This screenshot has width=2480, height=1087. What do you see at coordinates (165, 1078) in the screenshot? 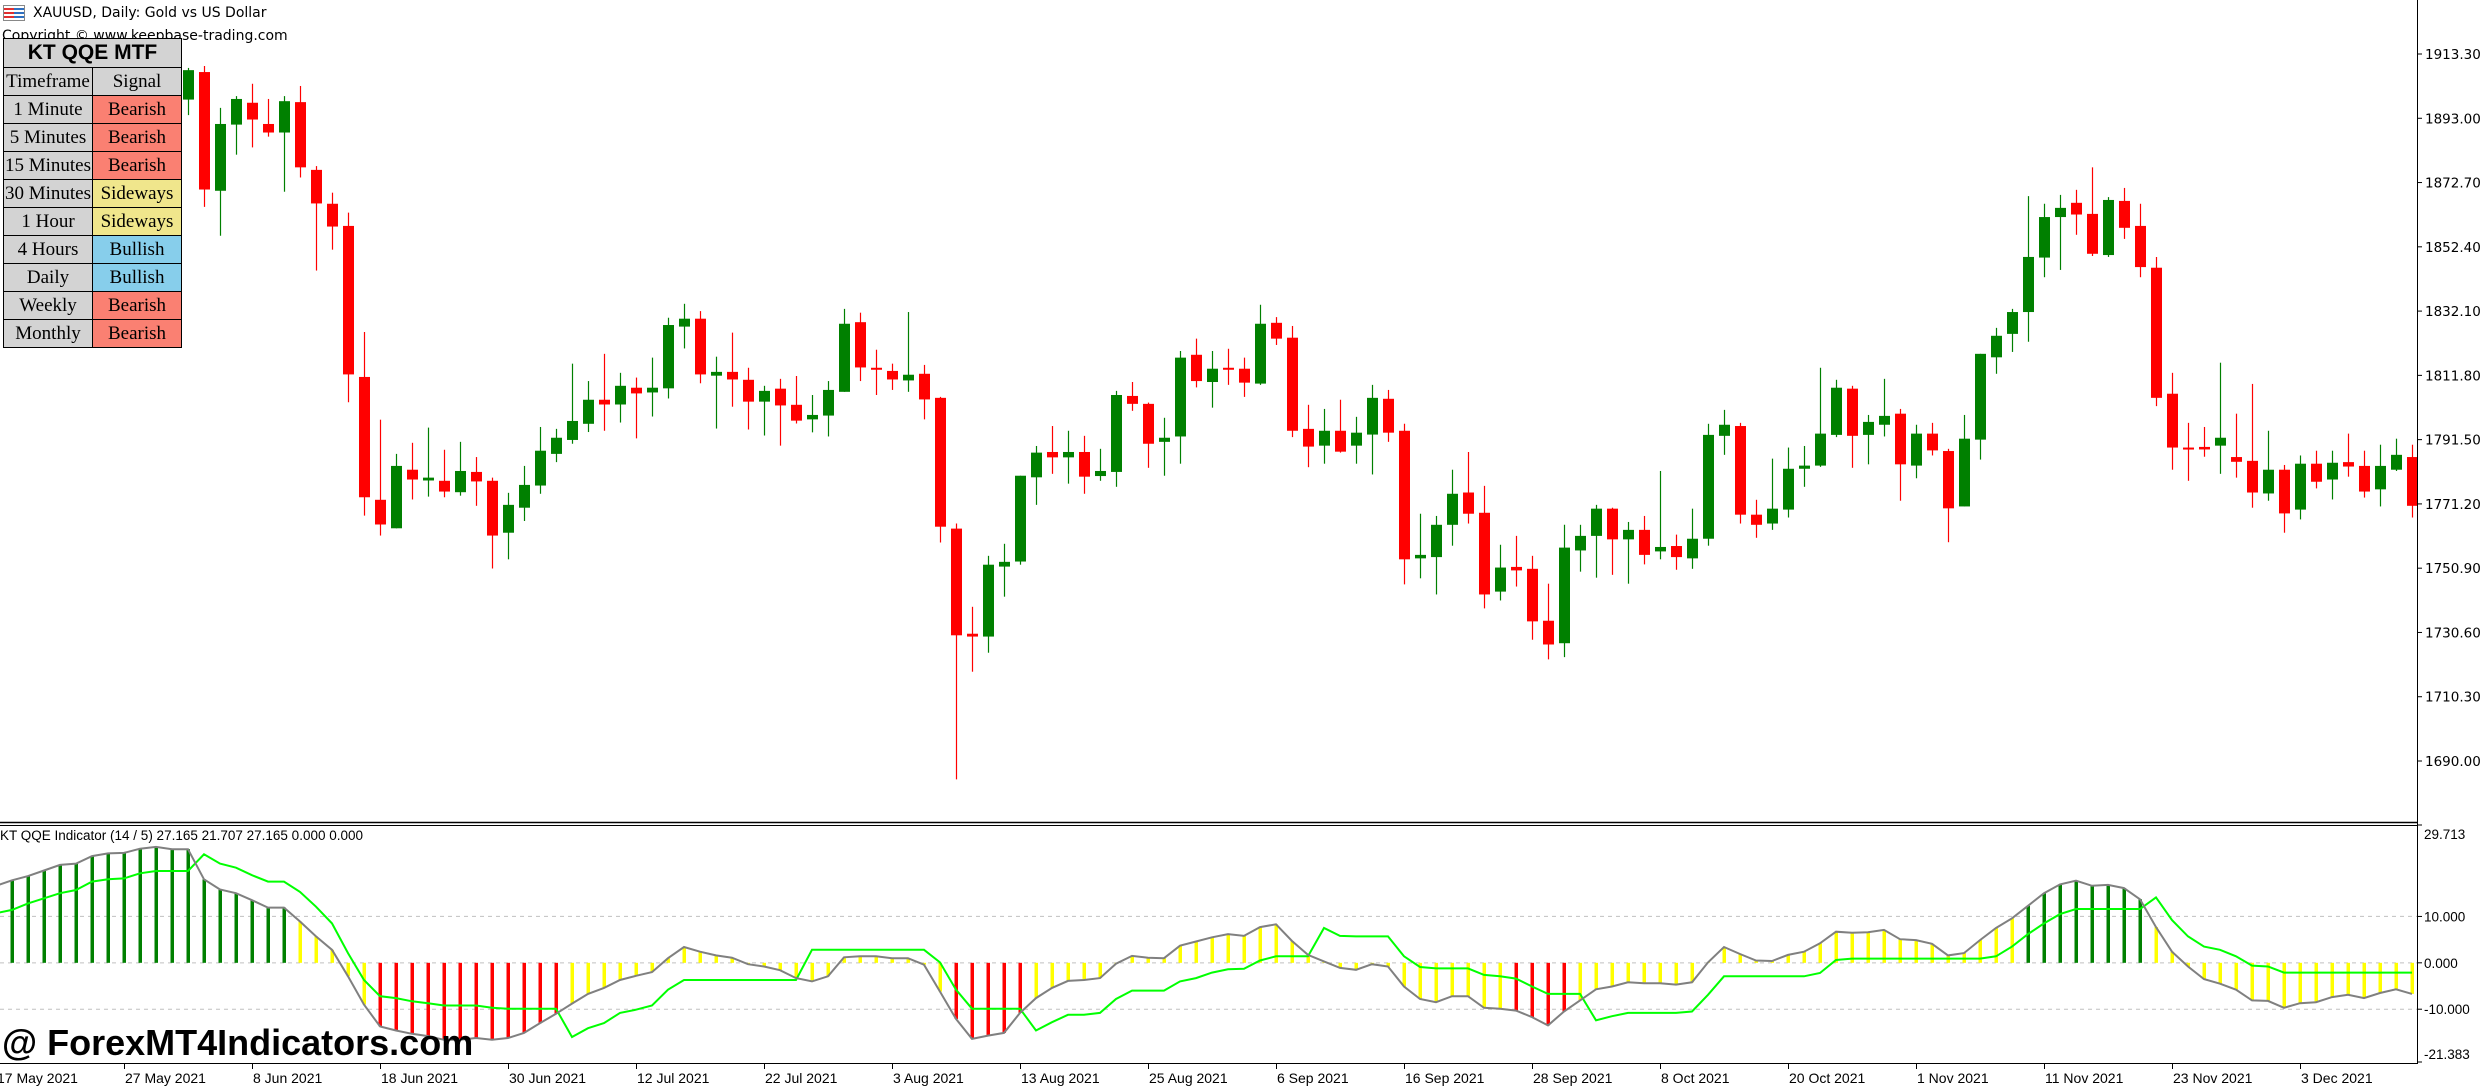
I see `date-label: 27 May 2021` at bounding box center [165, 1078].